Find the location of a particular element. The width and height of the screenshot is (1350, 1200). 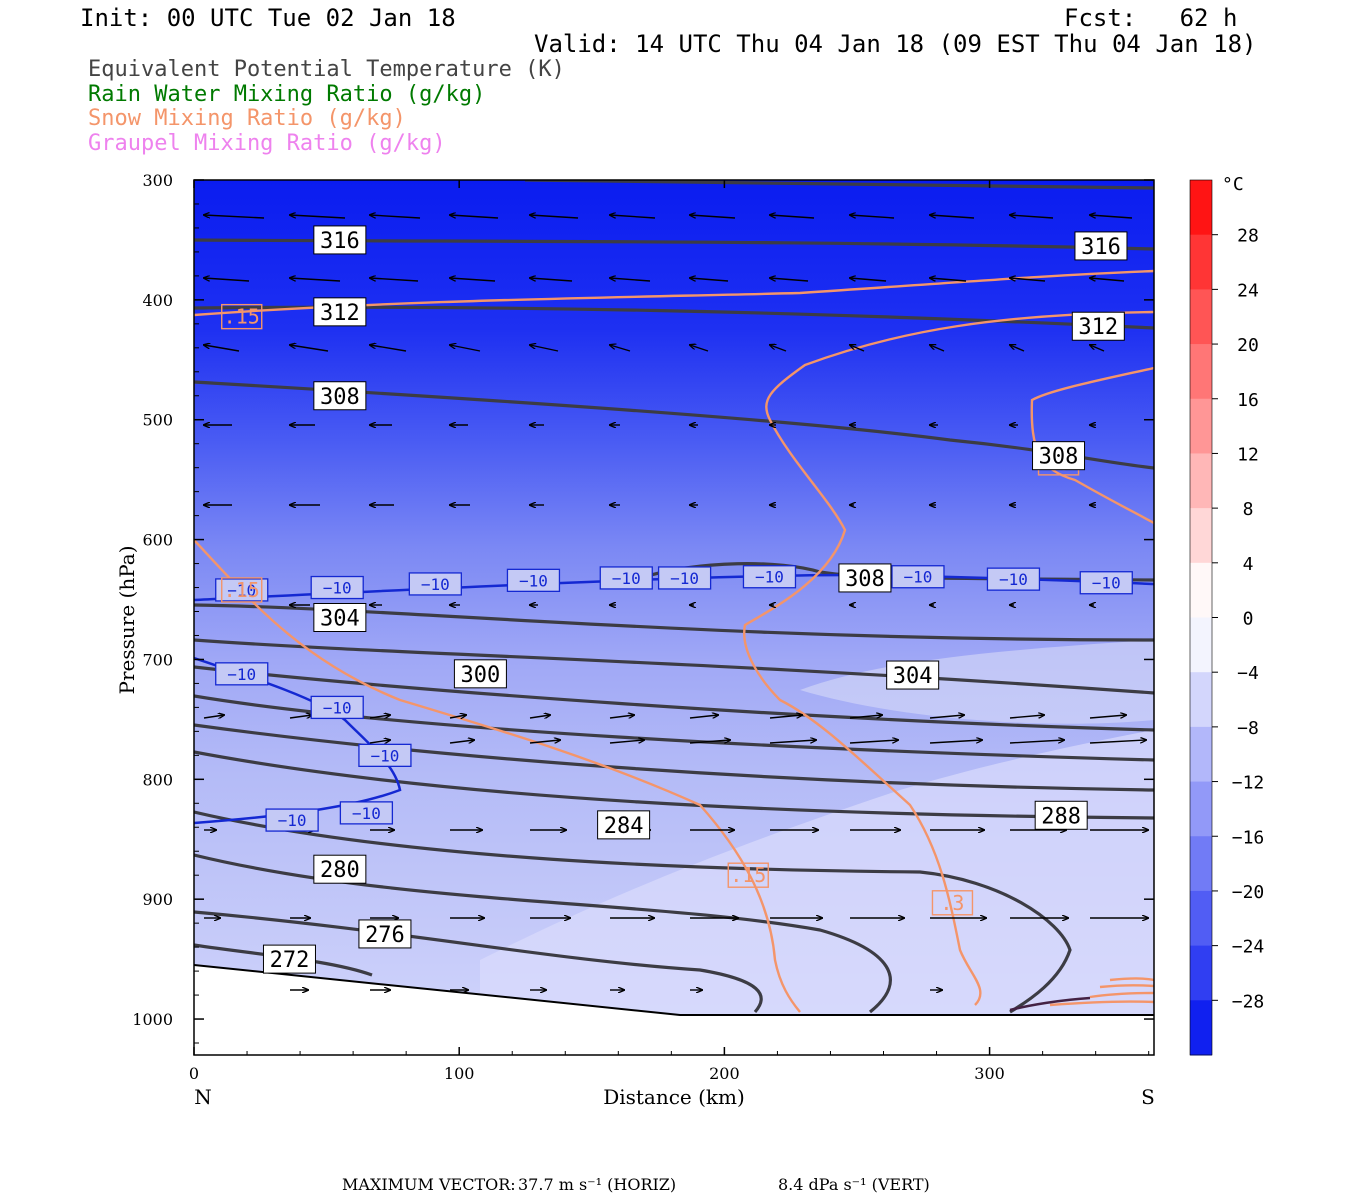

colorbar-tick-label: −24 is located at coordinates (1248, 947).